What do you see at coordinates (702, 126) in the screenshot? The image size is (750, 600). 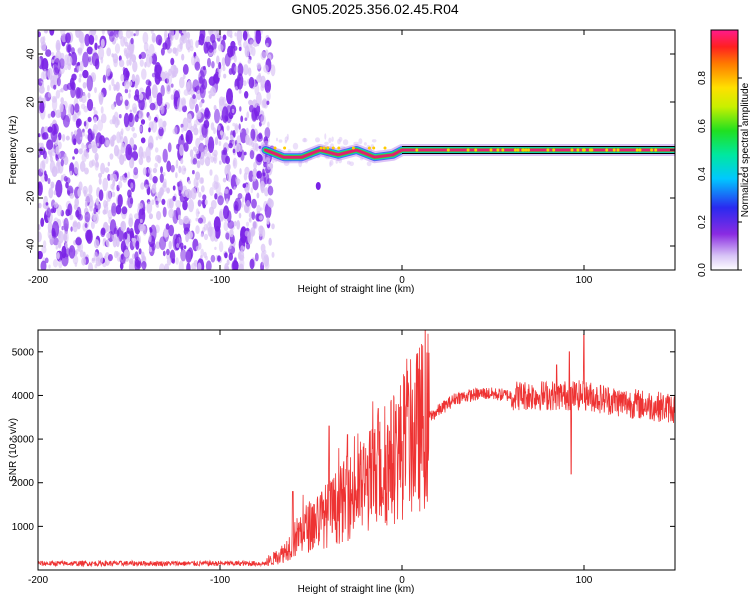 I see `colorbar-tick-label: 0.6` at bounding box center [702, 126].